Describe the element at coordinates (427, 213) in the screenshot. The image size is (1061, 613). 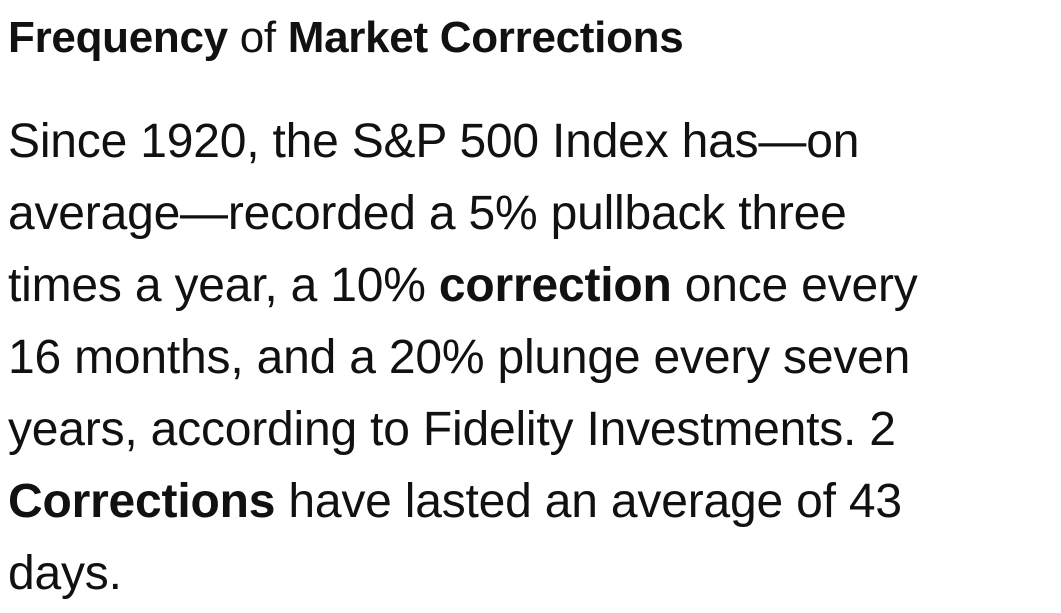
I see `paragraph-line-2: average—recorded a 5% pullback three` at that location.